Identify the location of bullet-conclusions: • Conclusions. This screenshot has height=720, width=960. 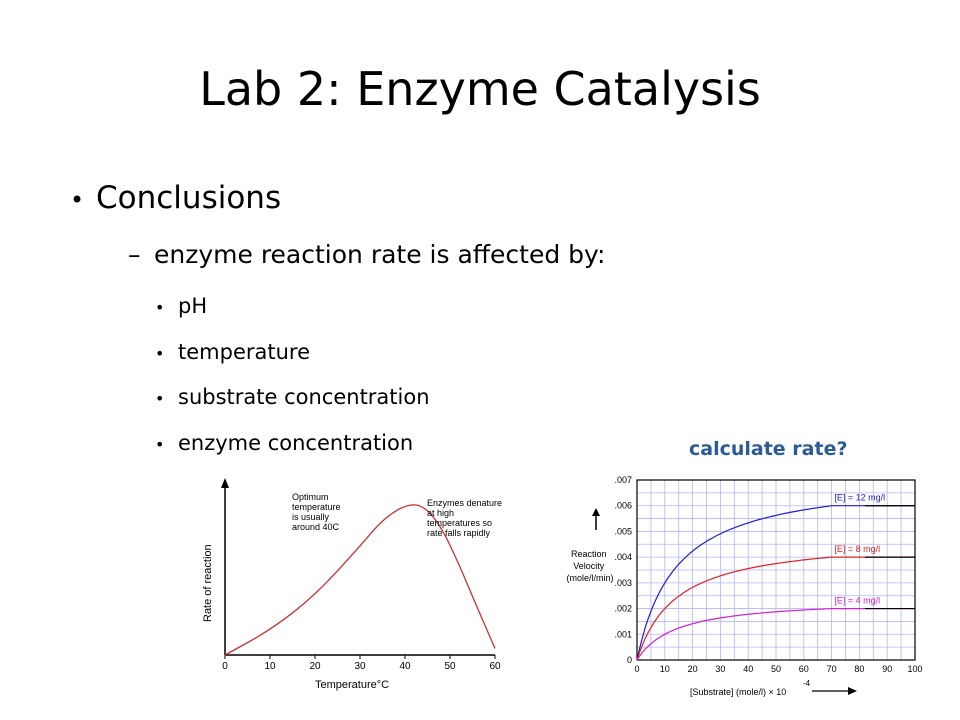
(175, 198).